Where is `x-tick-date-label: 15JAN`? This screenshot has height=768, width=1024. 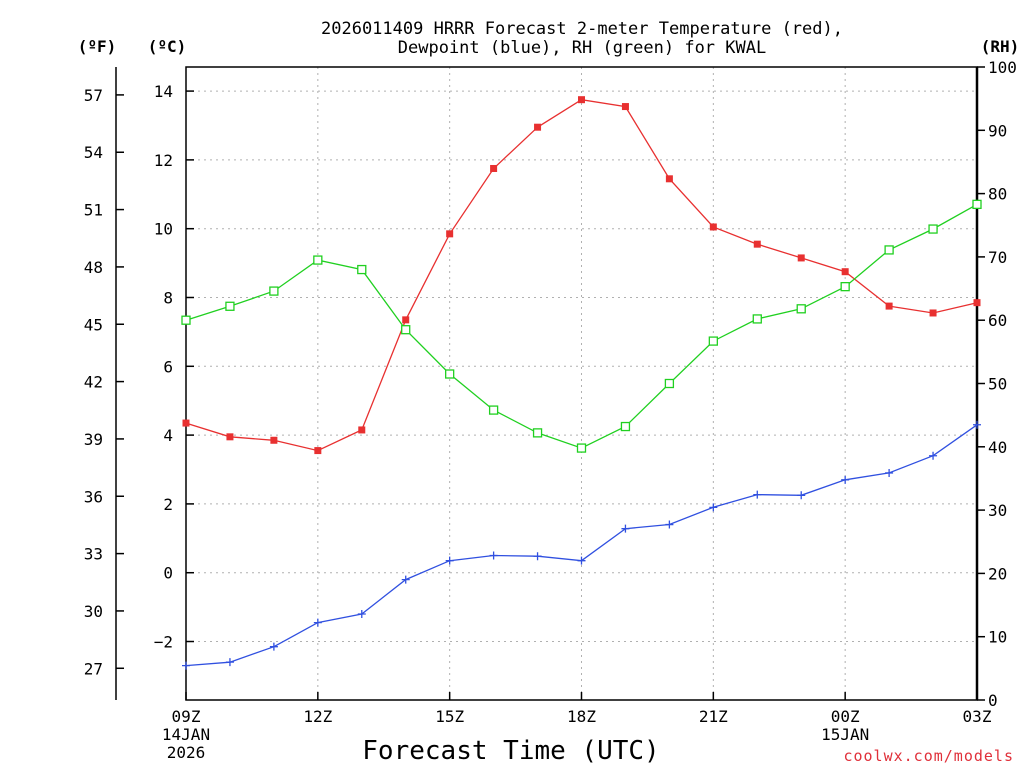 x-tick-date-label: 15JAN is located at coordinates (845, 734).